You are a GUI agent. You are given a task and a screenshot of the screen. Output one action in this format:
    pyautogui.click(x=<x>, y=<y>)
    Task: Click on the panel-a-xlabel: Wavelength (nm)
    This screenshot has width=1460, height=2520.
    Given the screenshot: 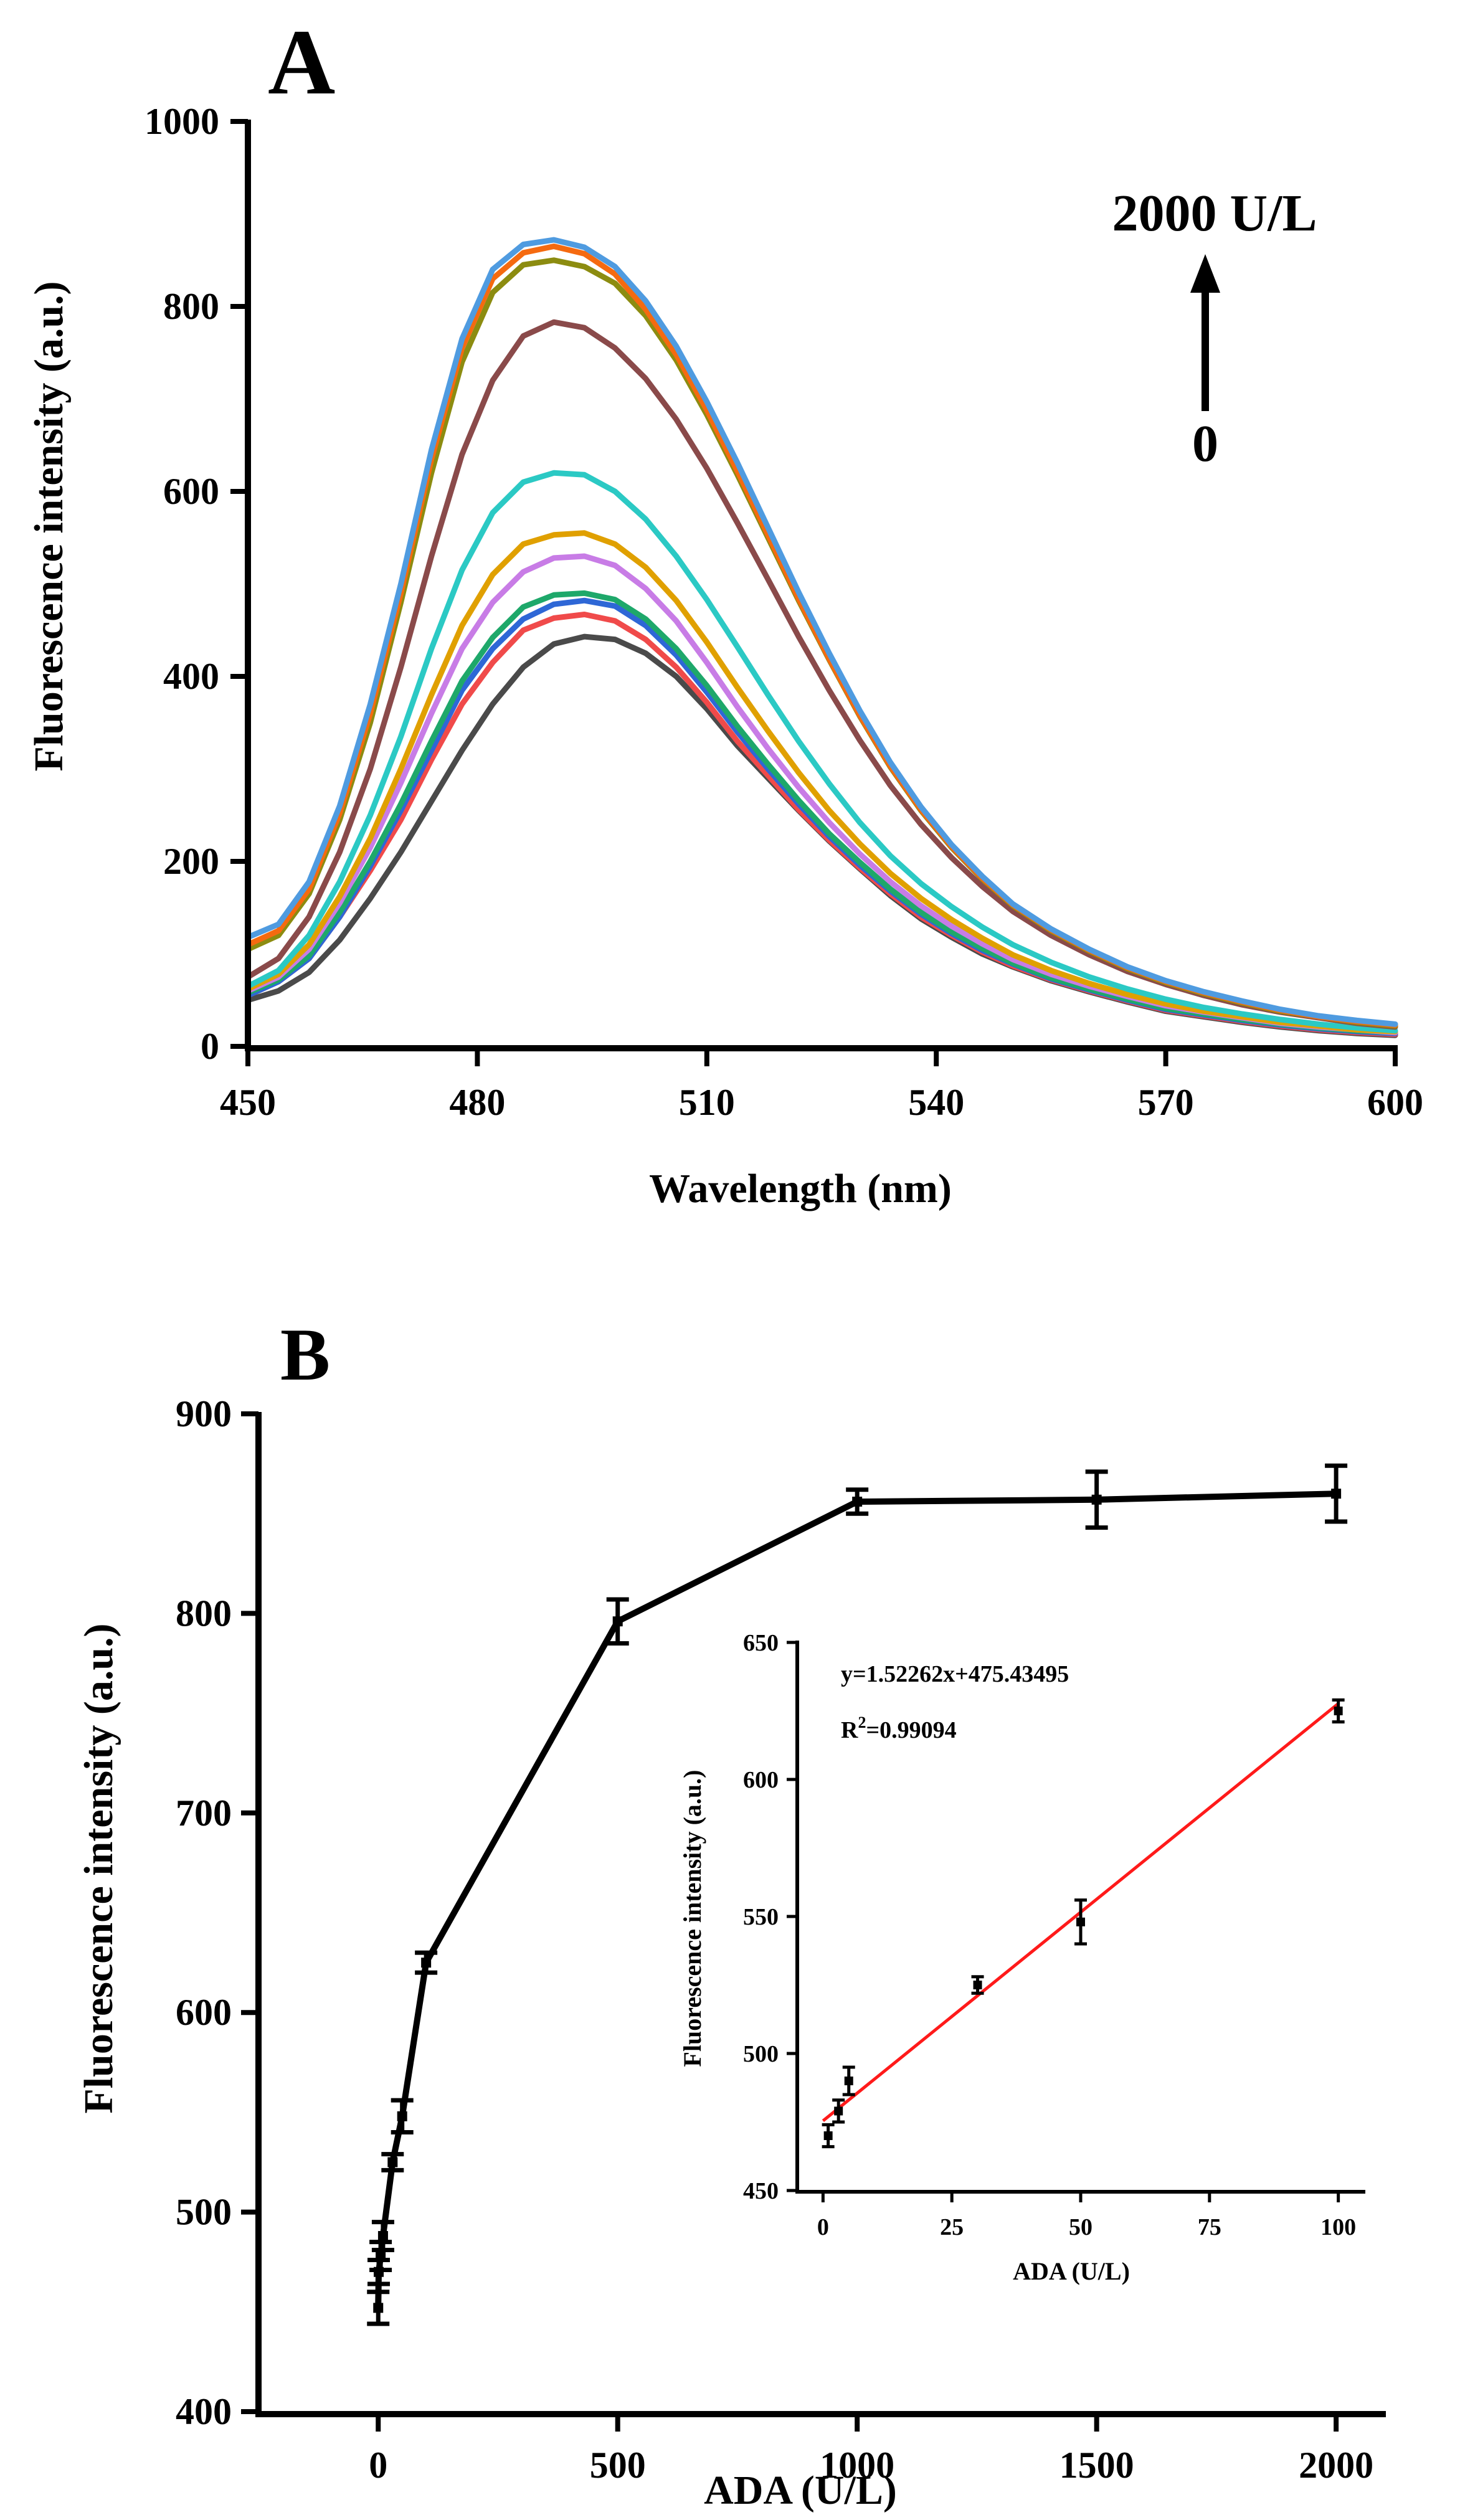 What is the action you would take?
    pyautogui.click(x=801, y=1188)
    